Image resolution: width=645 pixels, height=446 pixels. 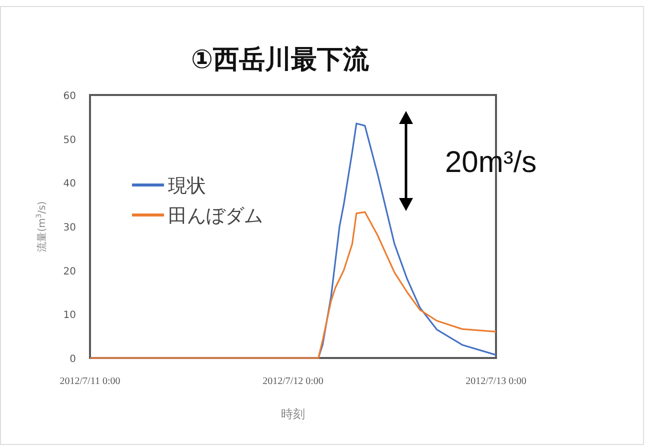 What do you see at coordinates (69, 316) in the screenshot?
I see `y-tick-label: 10` at bounding box center [69, 316].